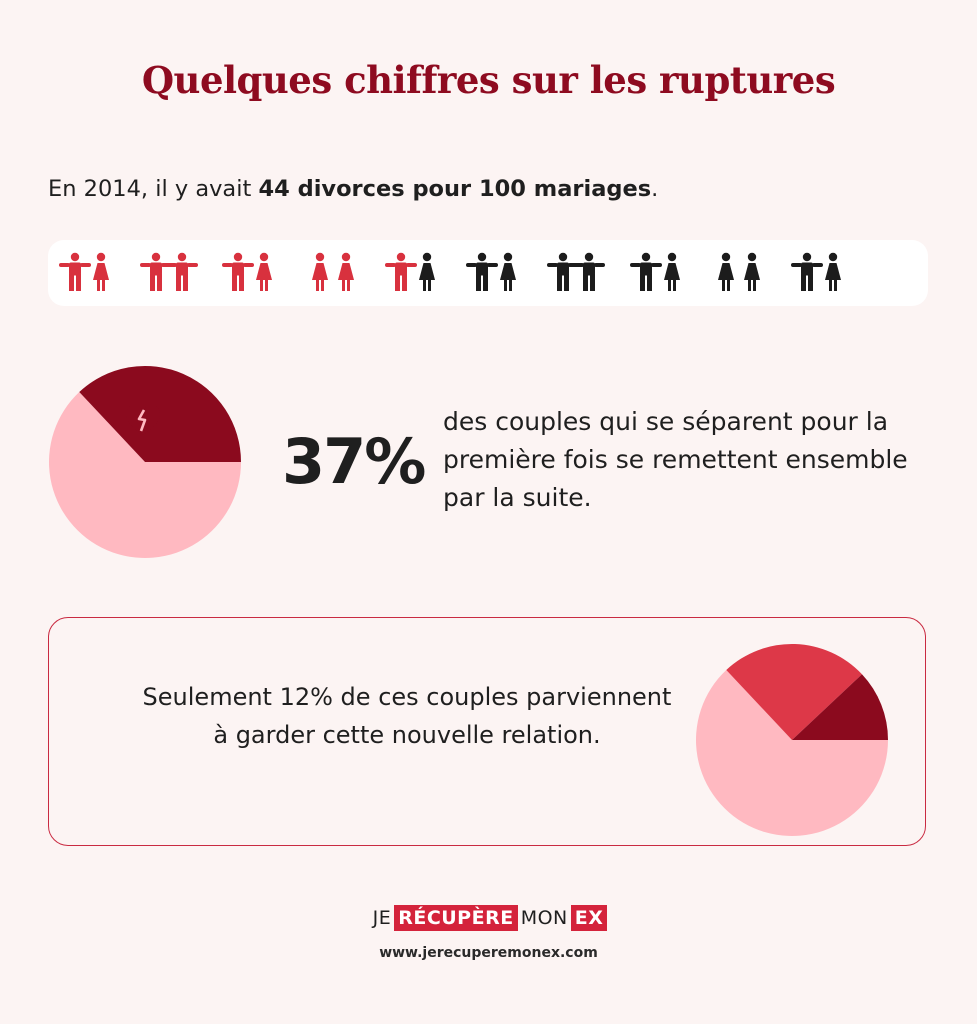 This screenshot has width=977, height=1024. What do you see at coordinates (450, 271) in the screenshot?
I see `people-pictograph-svg` at bounding box center [450, 271].